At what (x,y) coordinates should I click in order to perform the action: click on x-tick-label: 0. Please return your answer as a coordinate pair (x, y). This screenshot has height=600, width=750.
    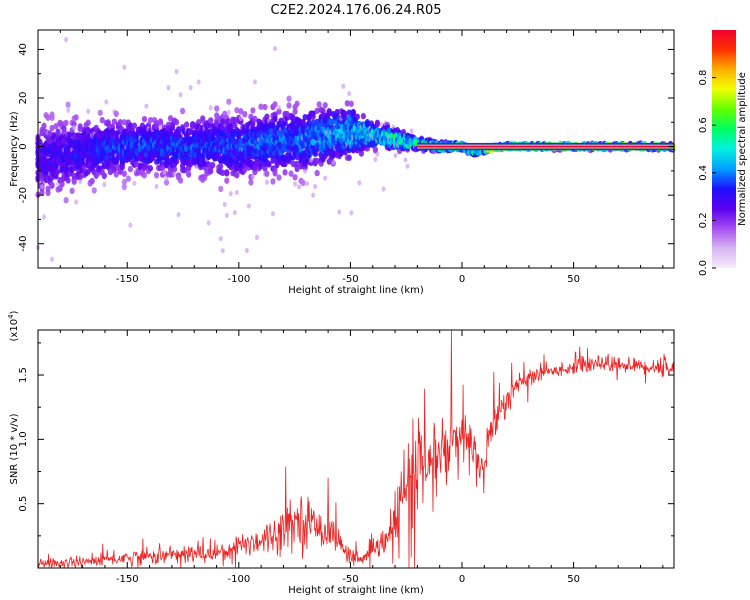
    Looking at the image, I should click on (462, 579).